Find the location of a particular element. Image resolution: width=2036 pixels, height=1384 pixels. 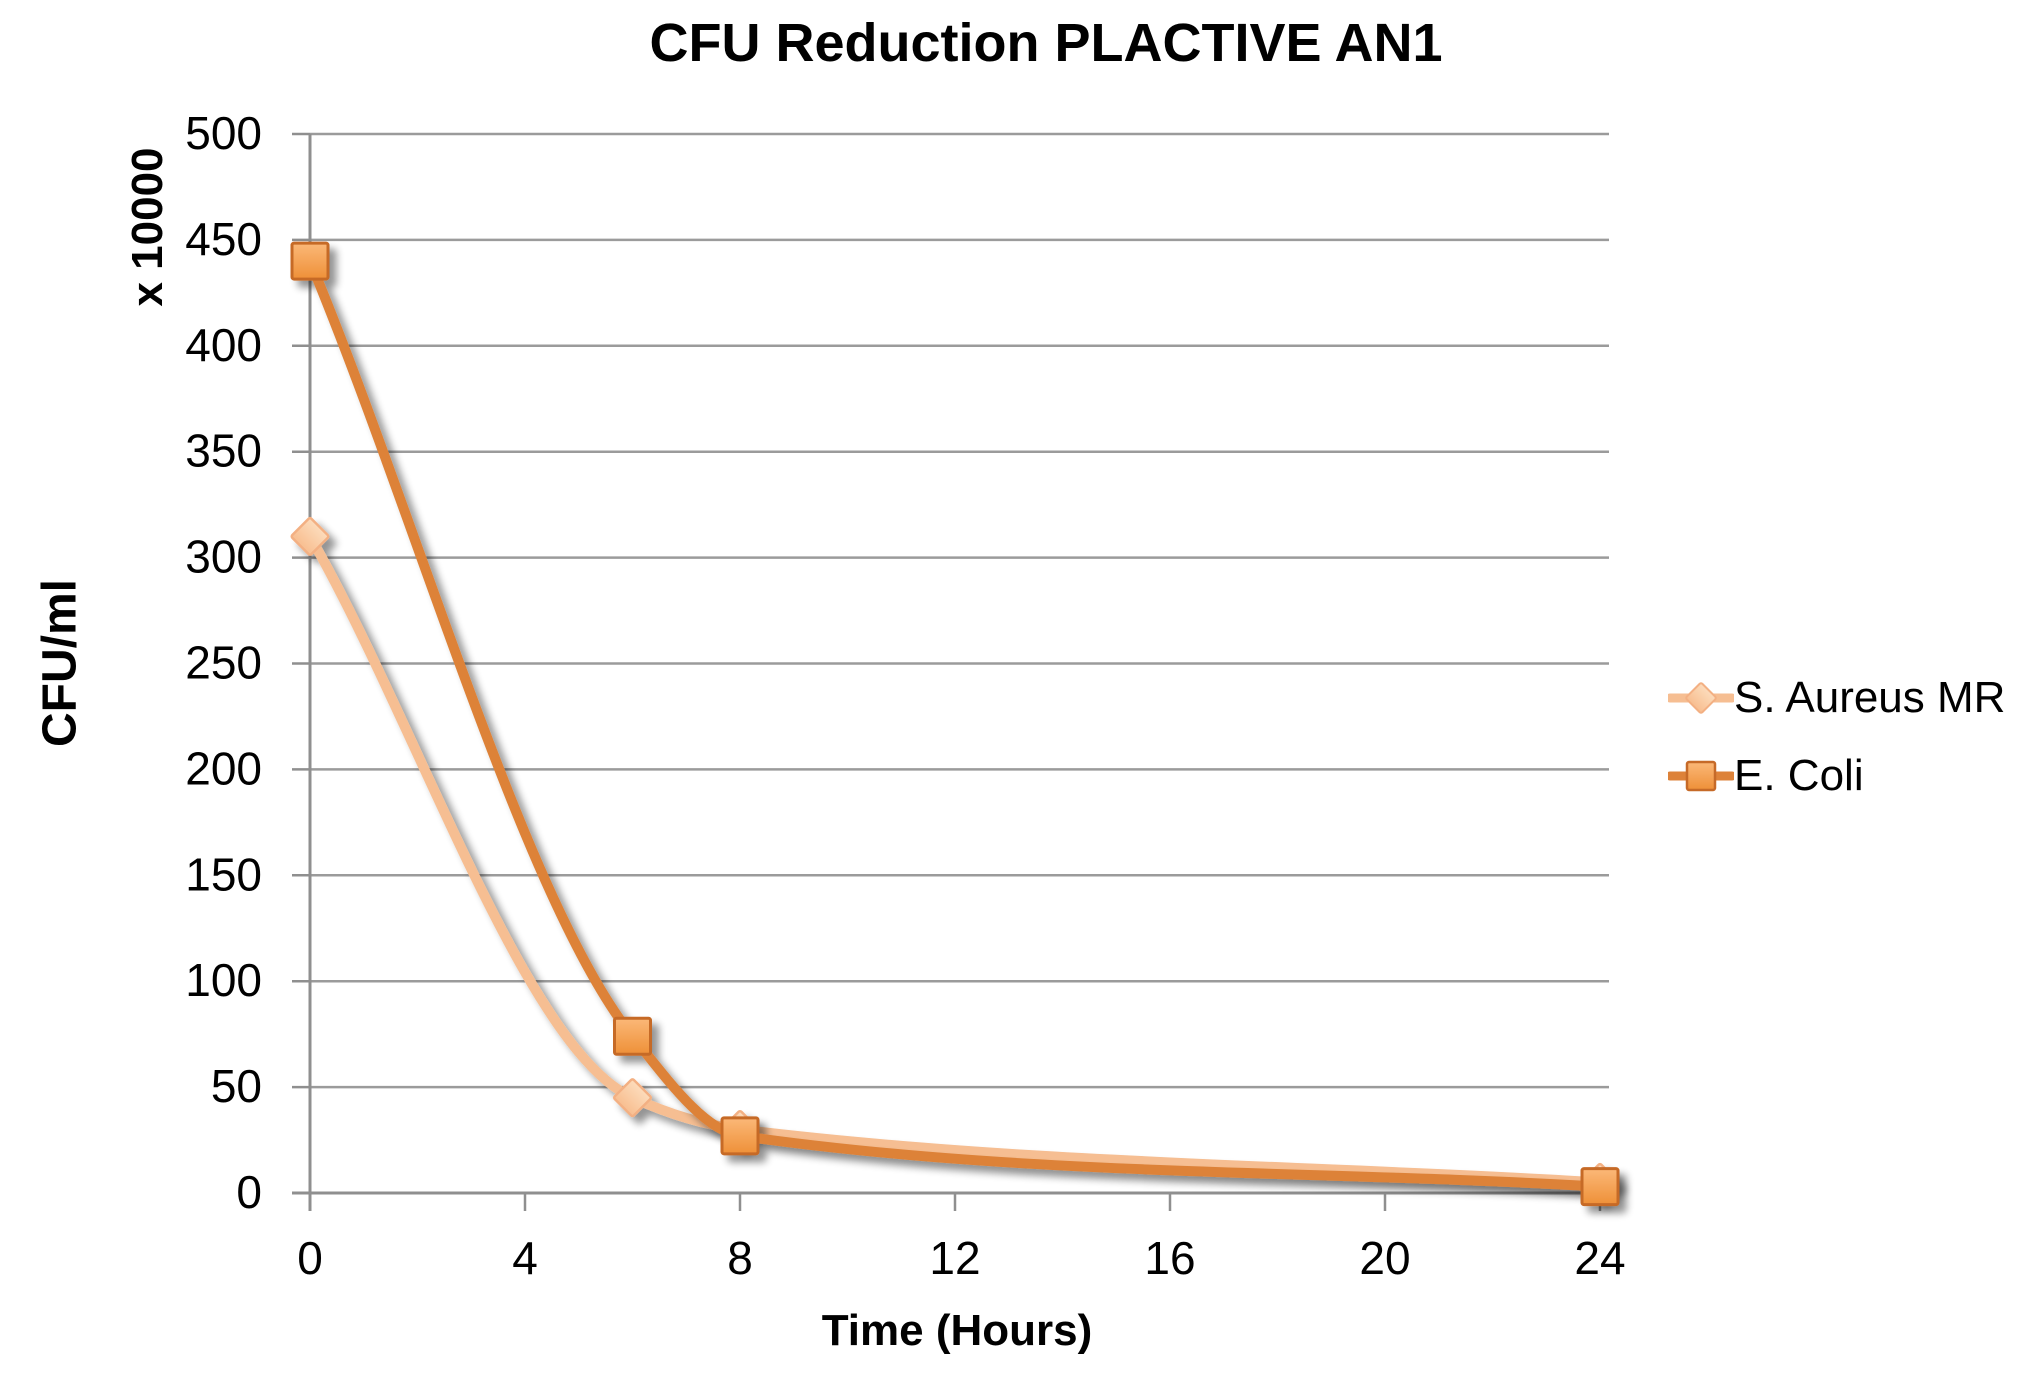

y-tick-label: 350 is located at coordinates (223, 451).